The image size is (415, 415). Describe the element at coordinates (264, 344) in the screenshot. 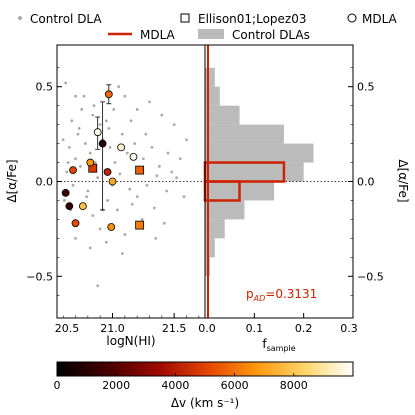

I see `hist-x-axis-label-main: f` at that location.